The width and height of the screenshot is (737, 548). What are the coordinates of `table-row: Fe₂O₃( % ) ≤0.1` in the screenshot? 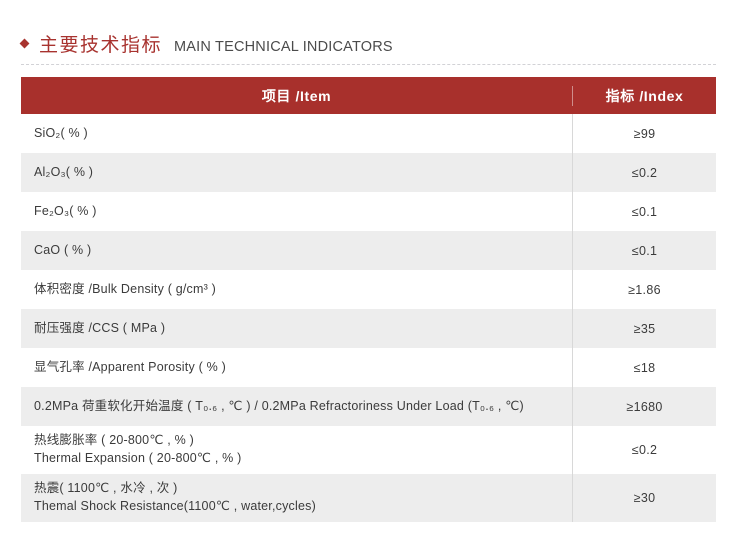 It's located at (368, 211).